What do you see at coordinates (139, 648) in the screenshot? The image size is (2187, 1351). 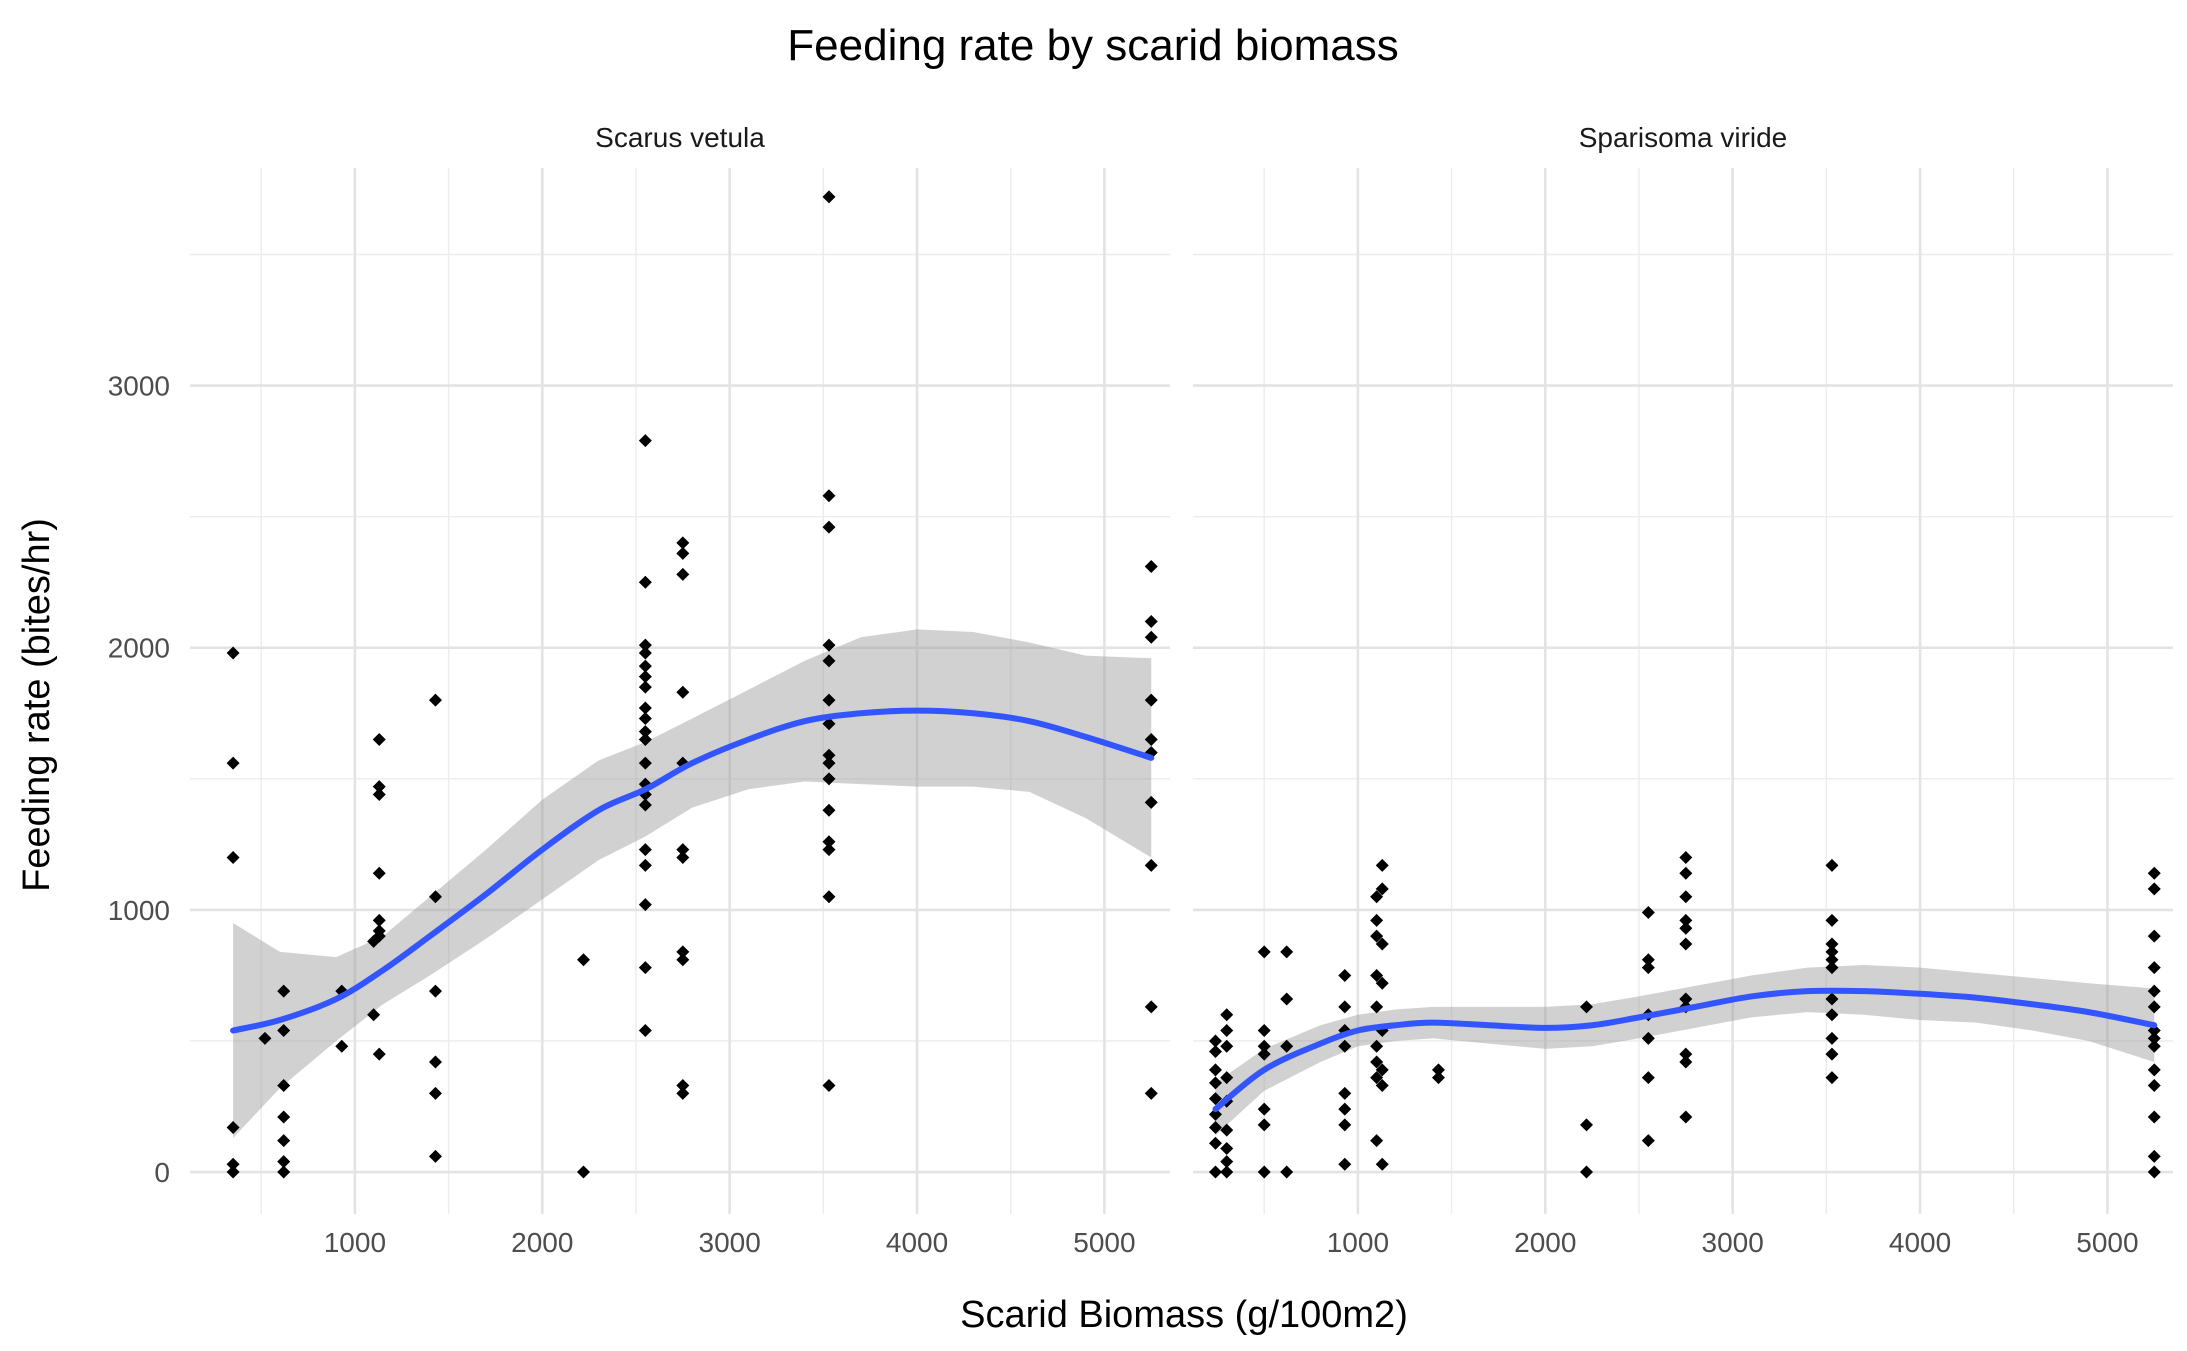 I see `y-tick-label: 2000` at bounding box center [139, 648].